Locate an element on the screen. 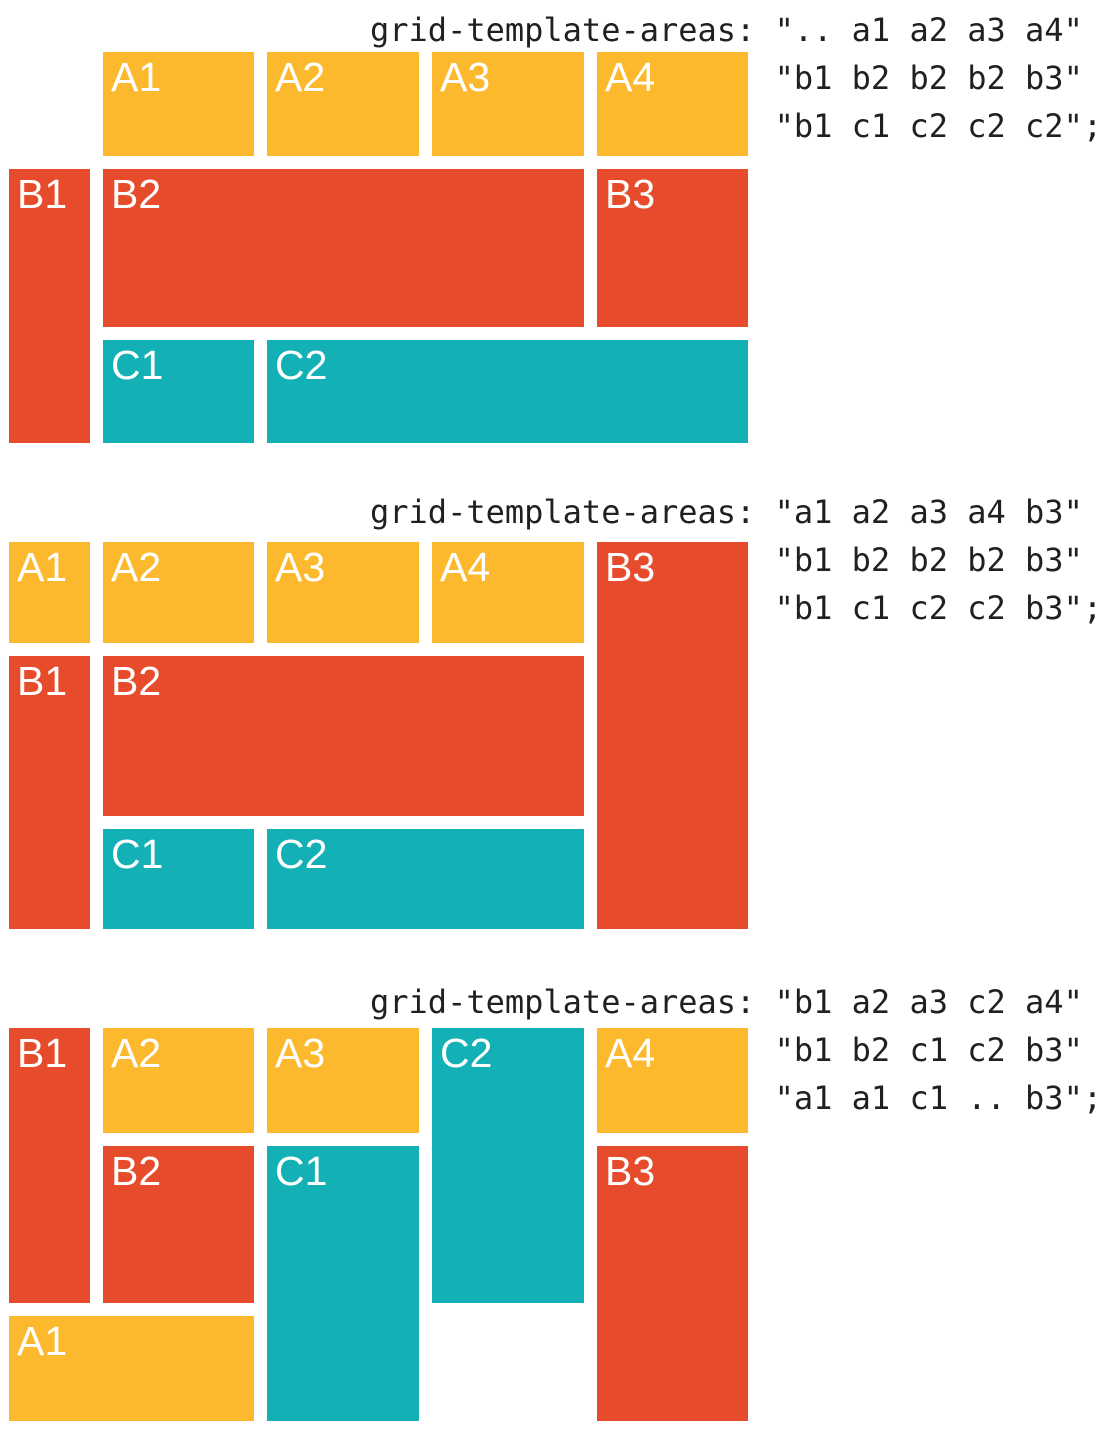  code-line: "b1 c1 c2 c2 c2"; is located at coordinates (938, 126).